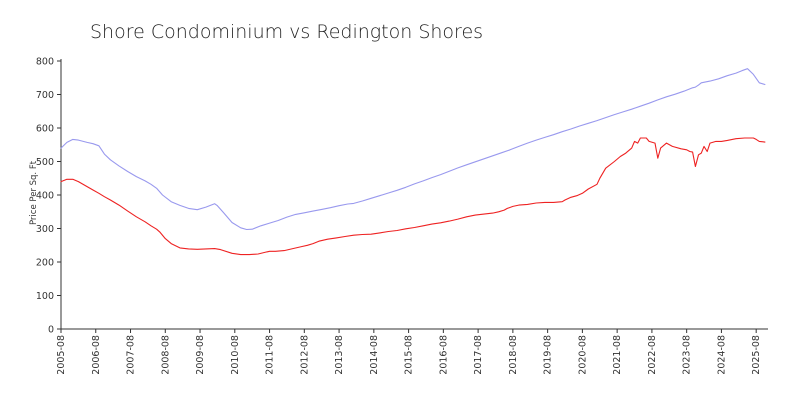 Image resolution: width=800 pixels, height=400 pixels. Describe the element at coordinates (45, 162) in the screenshot. I see `y-tick-label: 500` at that location.